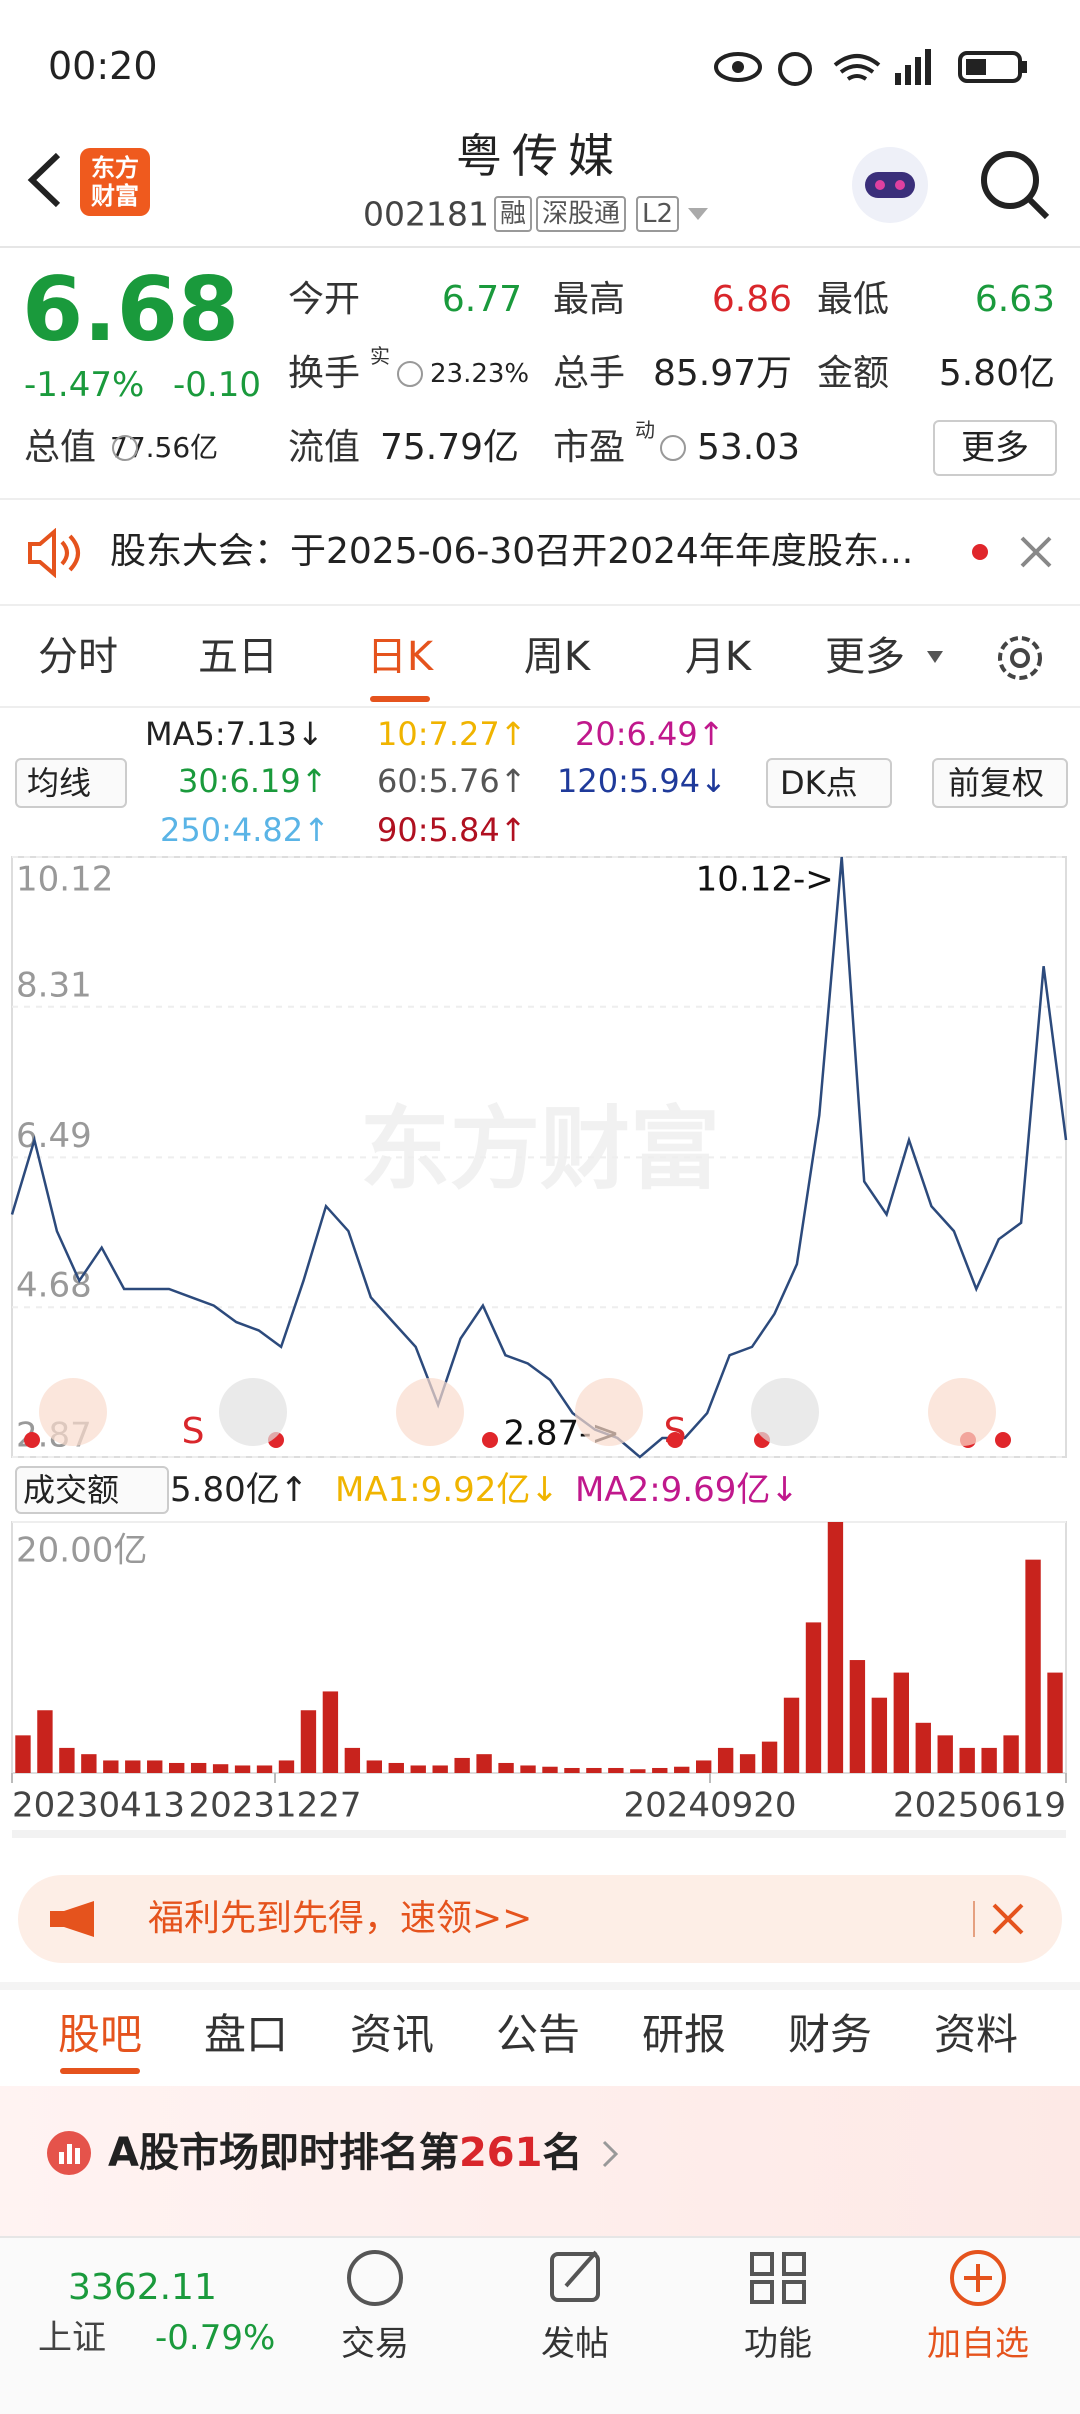 The height and width of the screenshot is (2414, 1080). I want to click on watermark: 东方财富, so click(540, 1149).